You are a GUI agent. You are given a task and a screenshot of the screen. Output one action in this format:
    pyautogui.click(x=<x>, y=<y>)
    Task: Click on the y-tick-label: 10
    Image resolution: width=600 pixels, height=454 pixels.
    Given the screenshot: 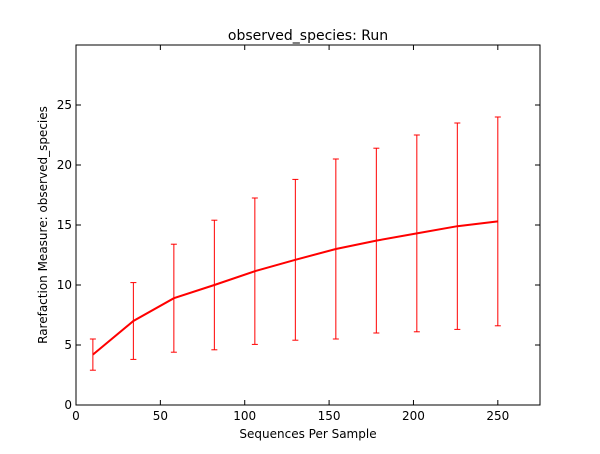 What is the action you would take?
    pyautogui.click(x=64, y=285)
    